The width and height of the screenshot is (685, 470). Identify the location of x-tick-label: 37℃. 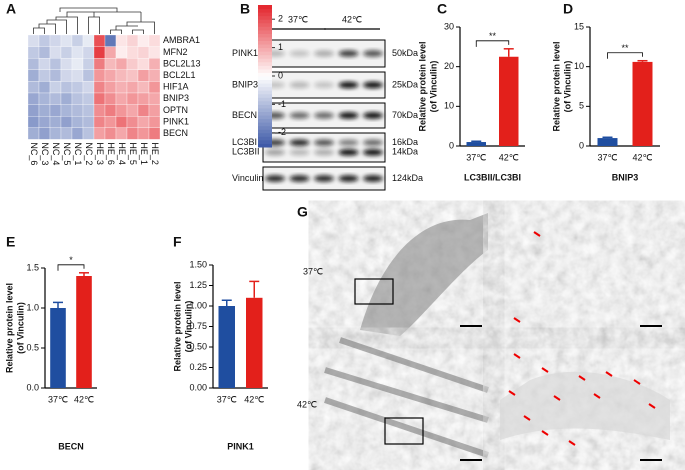
(476, 157).